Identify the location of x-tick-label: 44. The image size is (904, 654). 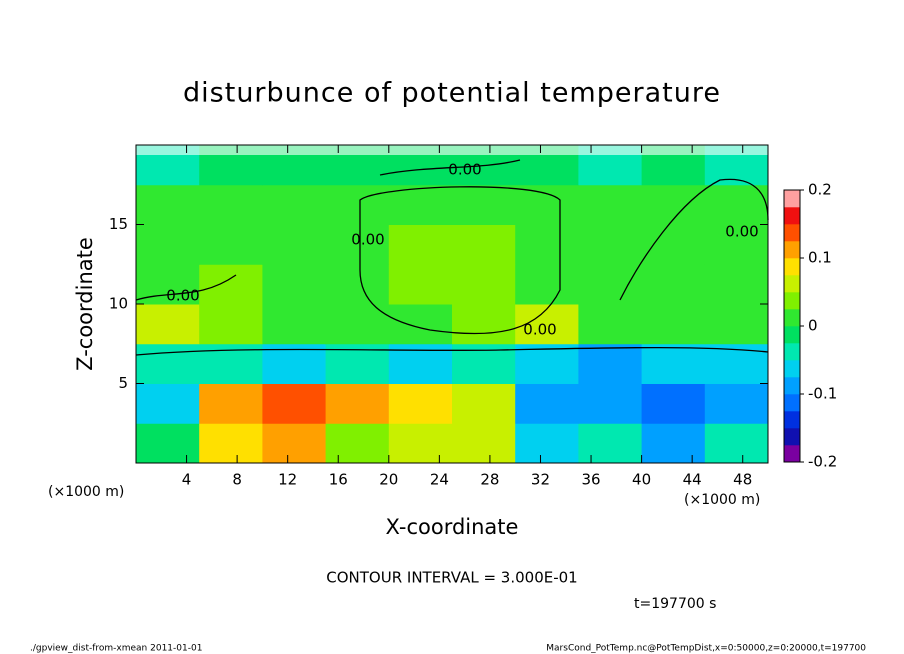
(692, 480).